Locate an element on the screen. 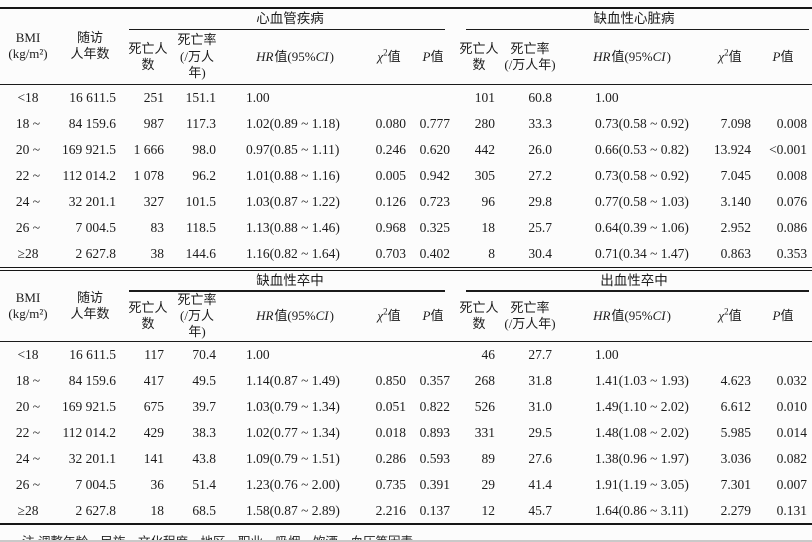 This screenshot has height=542, width=812. p-value-cell: 0.008 is located at coordinates (792, 123).